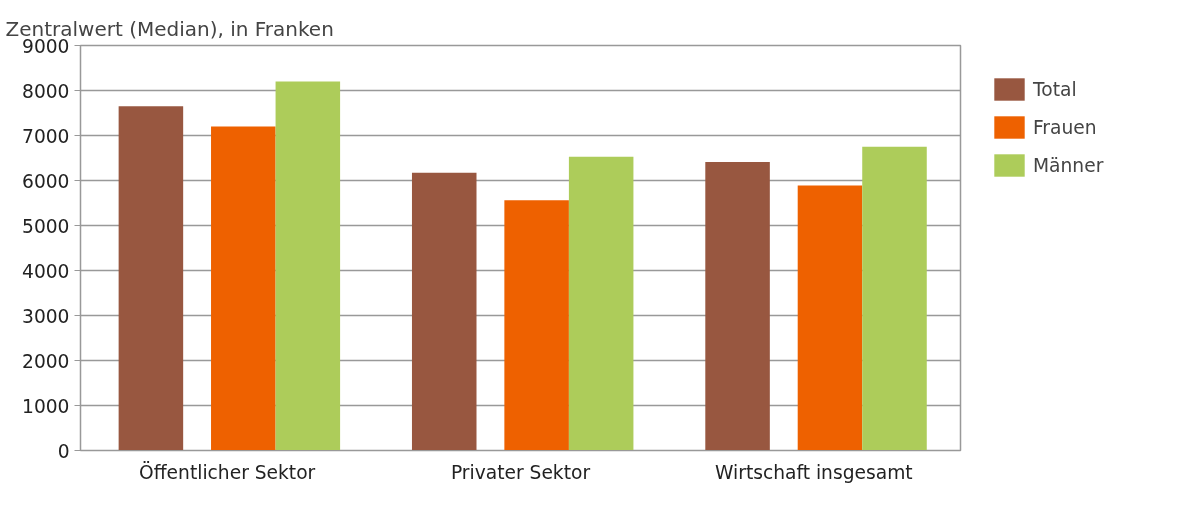 This screenshot has width=1180, height=515. What do you see at coordinates (46, 316) in the screenshot?
I see `y-tick-label: 3000` at bounding box center [46, 316].